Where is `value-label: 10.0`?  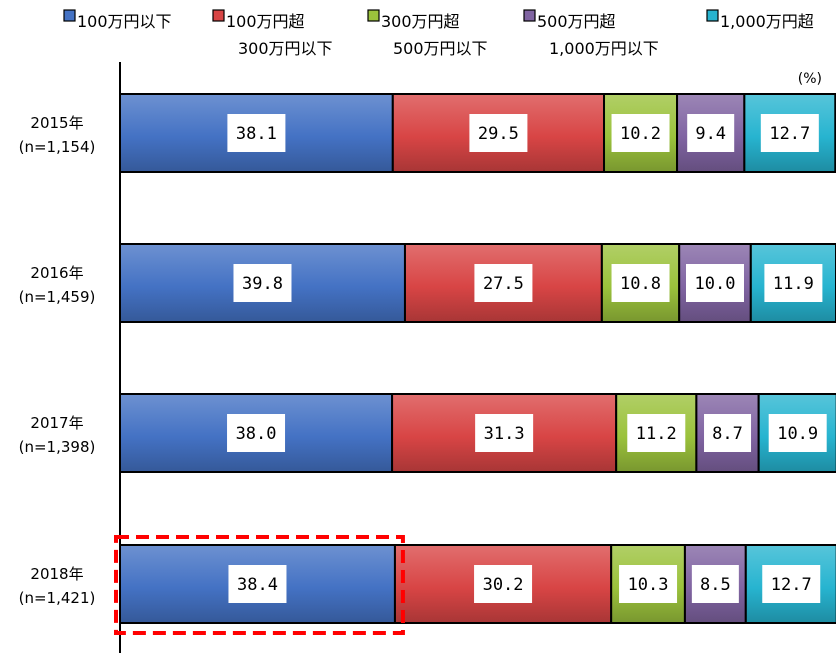 value-label: 10.0 is located at coordinates (715, 284).